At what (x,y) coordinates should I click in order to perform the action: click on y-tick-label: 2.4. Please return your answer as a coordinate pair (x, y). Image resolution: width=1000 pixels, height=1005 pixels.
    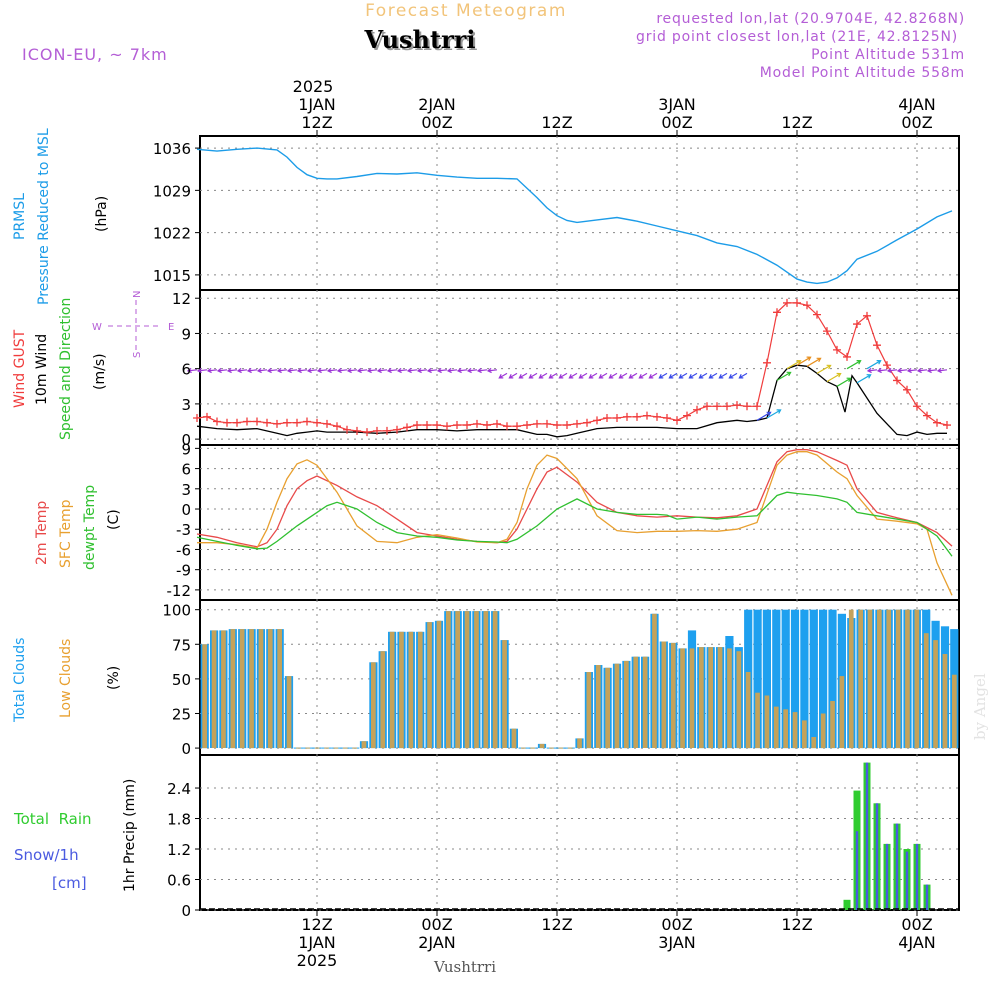
    Looking at the image, I should click on (179, 789).